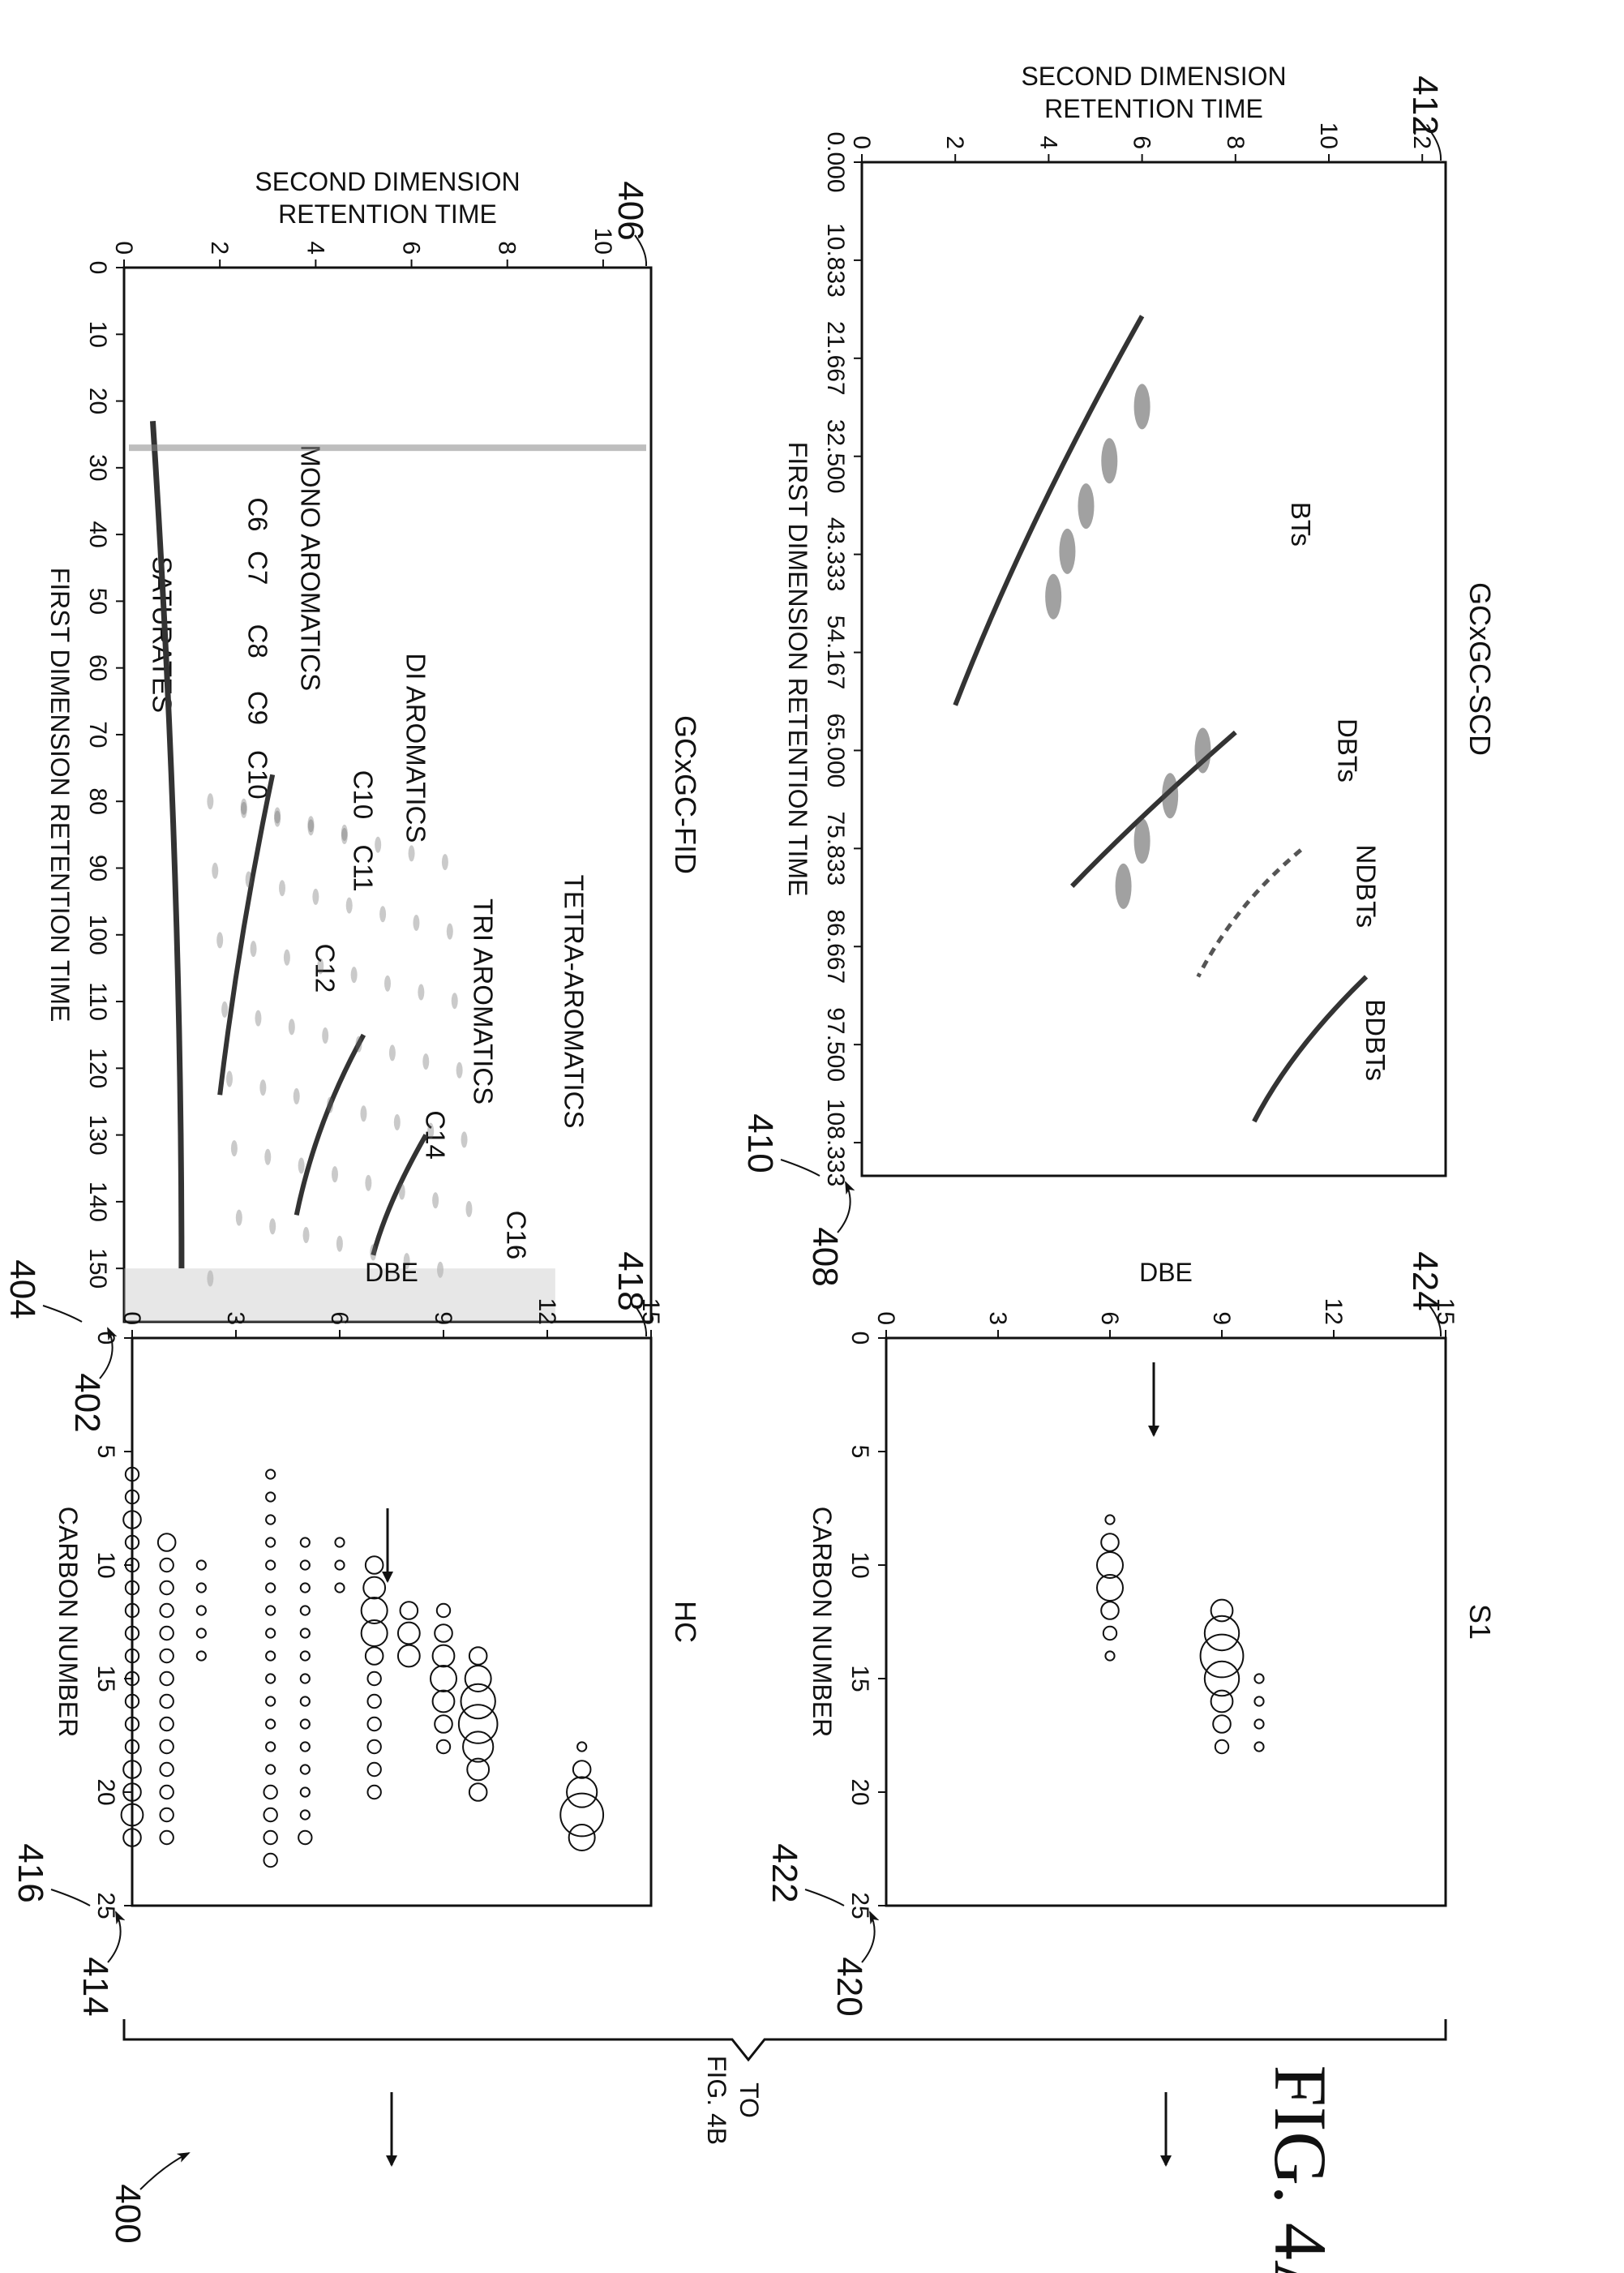  I want to click on scd-x-axis-ref: 410, so click(760, 1143).